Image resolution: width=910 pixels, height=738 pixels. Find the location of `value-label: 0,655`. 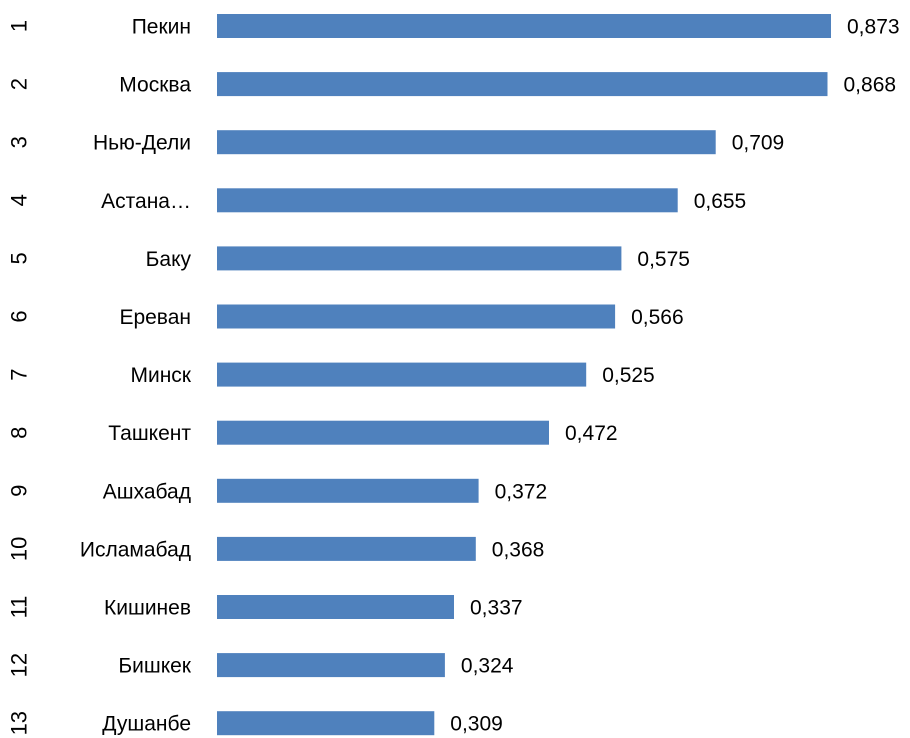

value-label: 0,655 is located at coordinates (720, 201).